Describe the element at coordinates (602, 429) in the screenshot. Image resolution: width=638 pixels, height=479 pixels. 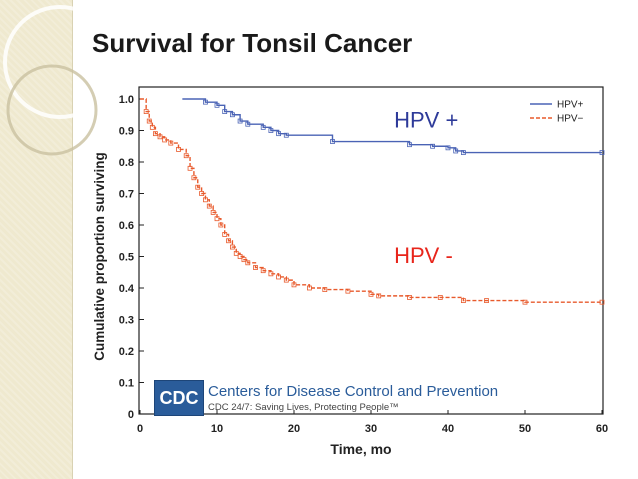
I see `x-tick-label: 60` at that location.